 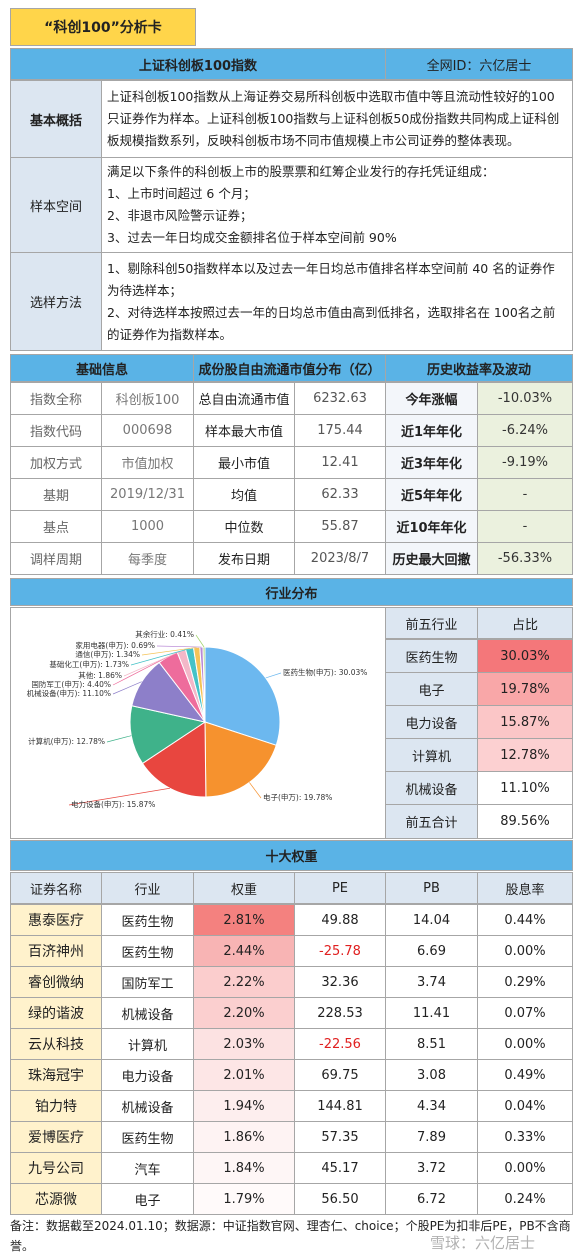 I want to click on stock-cell: 69.75, so click(x=340, y=1075).